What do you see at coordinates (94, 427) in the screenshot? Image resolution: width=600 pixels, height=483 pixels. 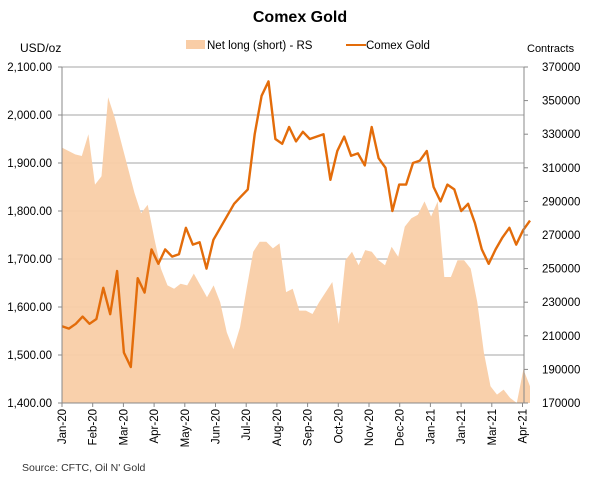 I see `x-tick-label: Feb-20` at bounding box center [94, 427].